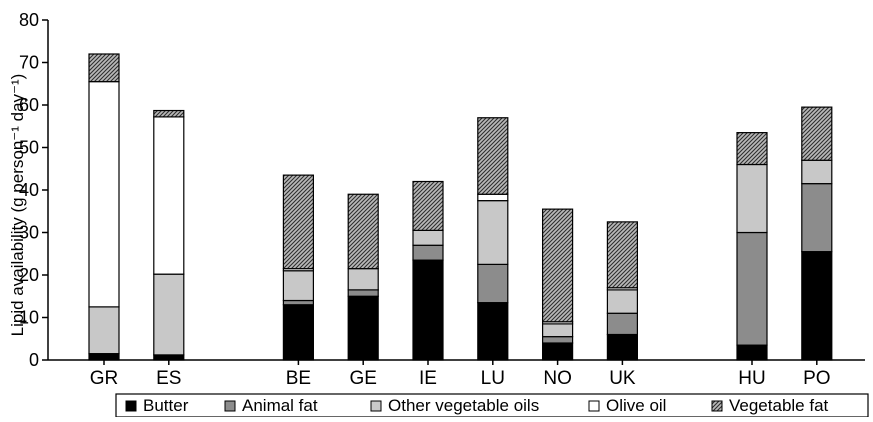  I want to click on legend-item-olive-oil: Olive oil, so click(627, 405).